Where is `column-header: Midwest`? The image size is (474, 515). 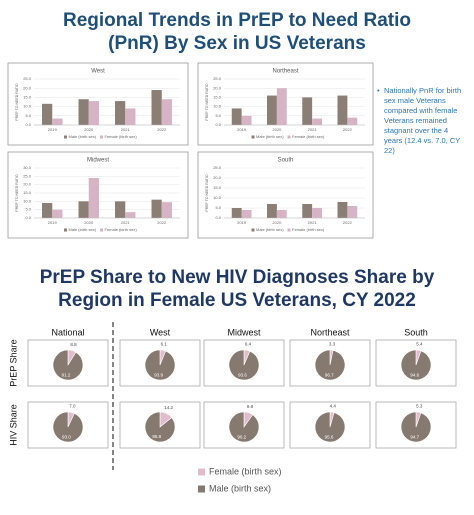 column-header: Midwest is located at coordinates (244, 332).